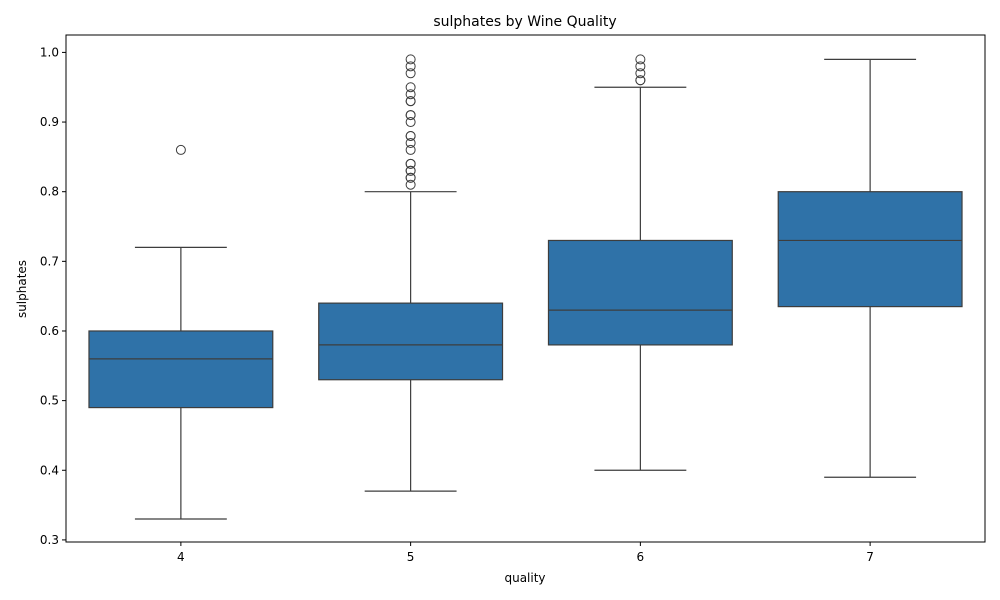  Describe the element at coordinates (641, 557) in the screenshot. I see `x-tick-label: 6` at that location.